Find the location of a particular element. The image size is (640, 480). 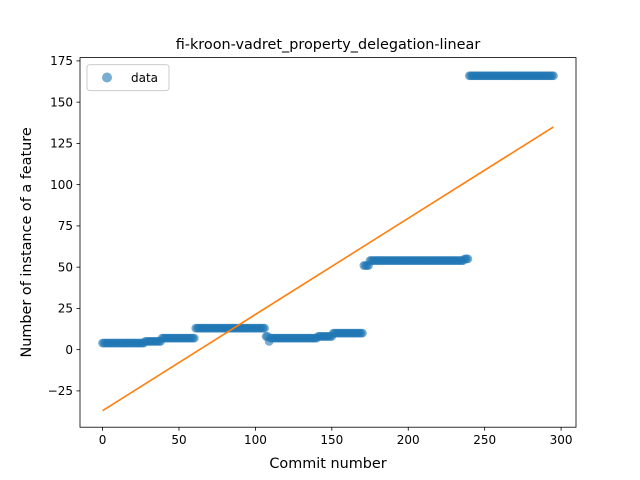

x-axis: 0 50 100 150 200 250 300 is located at coordinates (336, 437).